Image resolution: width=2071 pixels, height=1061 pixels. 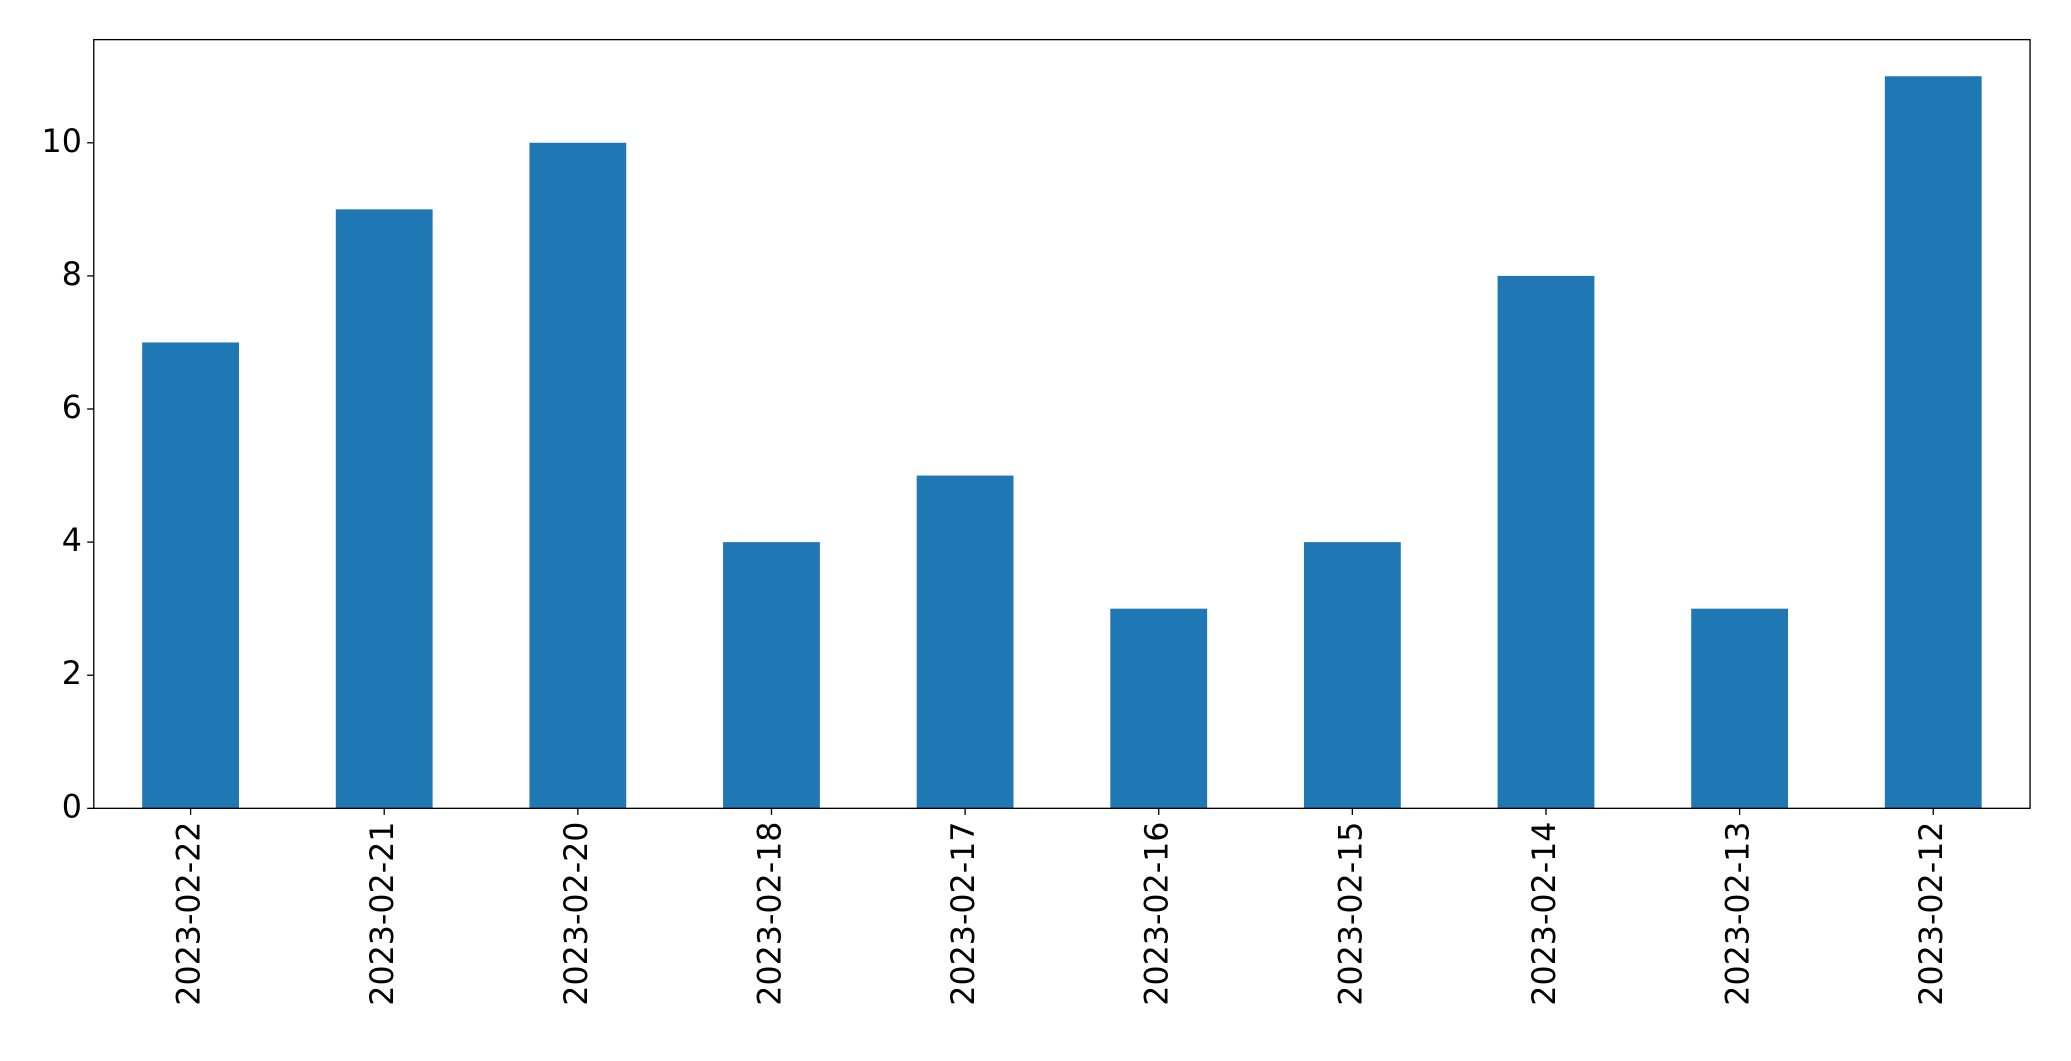 I want to click on x-tick-label: 2023-02-12, so click(x=1932, y=914).